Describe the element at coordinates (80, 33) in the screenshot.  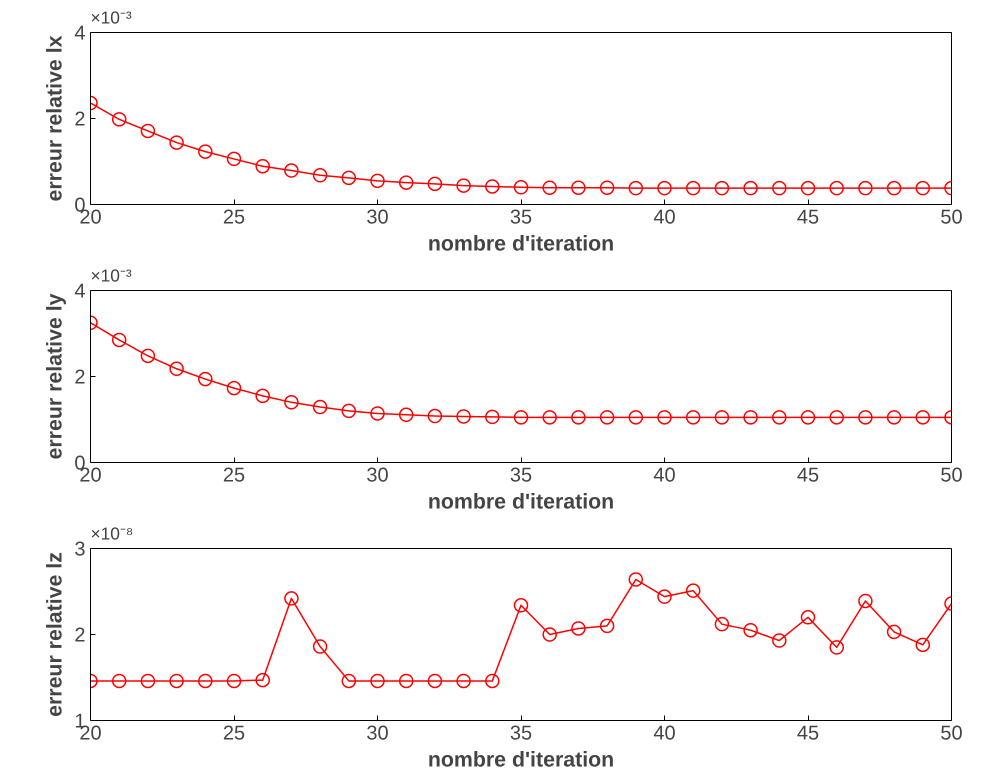
I see `y-tick-label: 4` at that location.